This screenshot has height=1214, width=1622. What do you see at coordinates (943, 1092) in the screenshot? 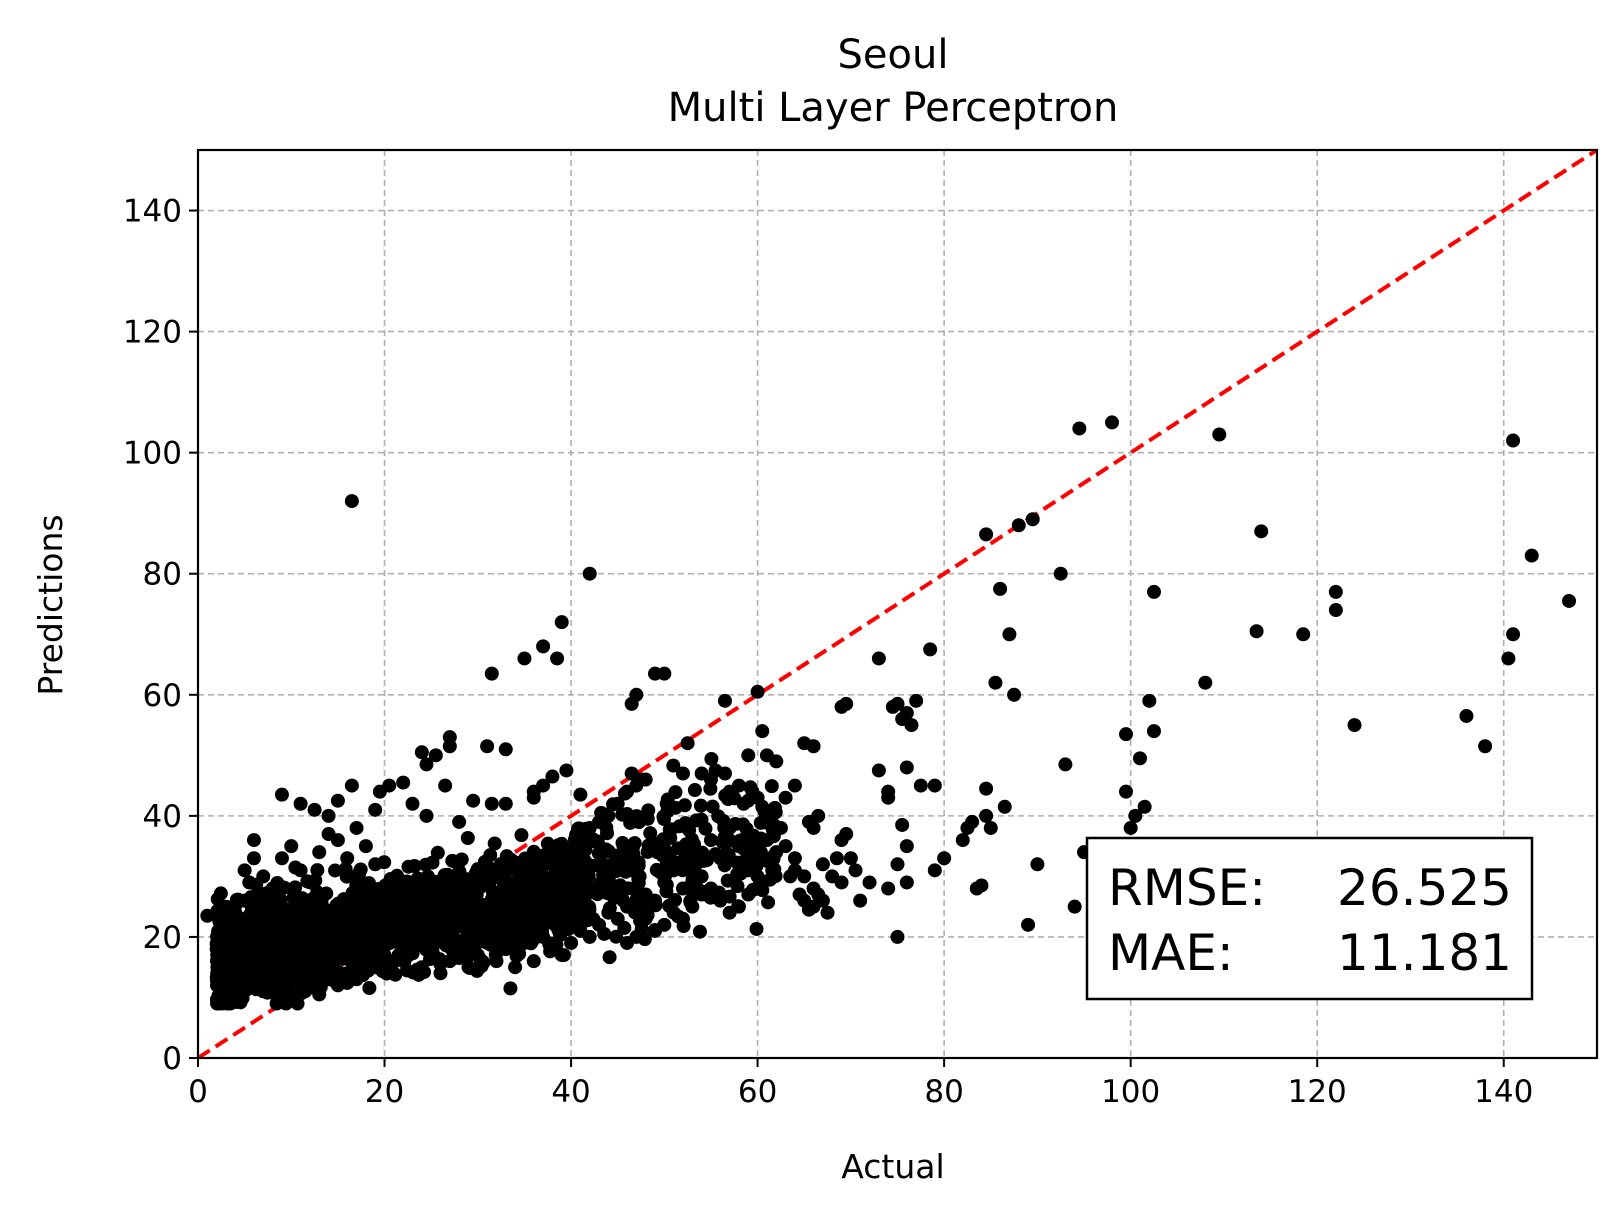
I see `x-tick-label: 80` at bounding box center [943, 1092].